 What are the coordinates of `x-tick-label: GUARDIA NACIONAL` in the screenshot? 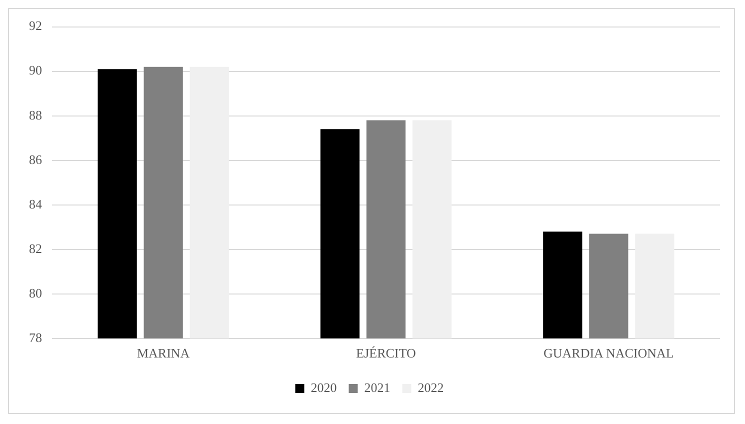 It's located at (608, 353).